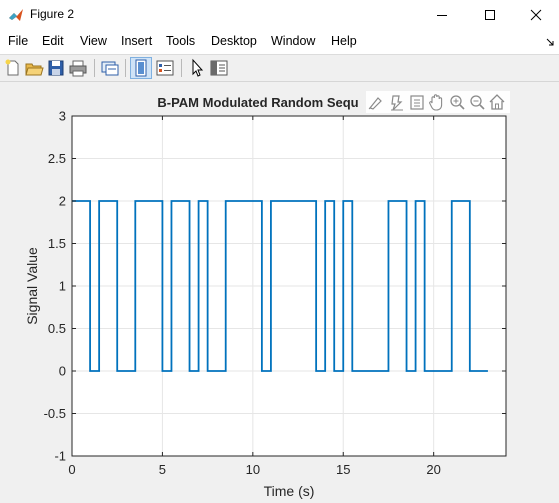  What do you see at coordinates (55, 413) in the screenshot?
I see `y-tick-label: -0.5` at bounding box center [55, 413].